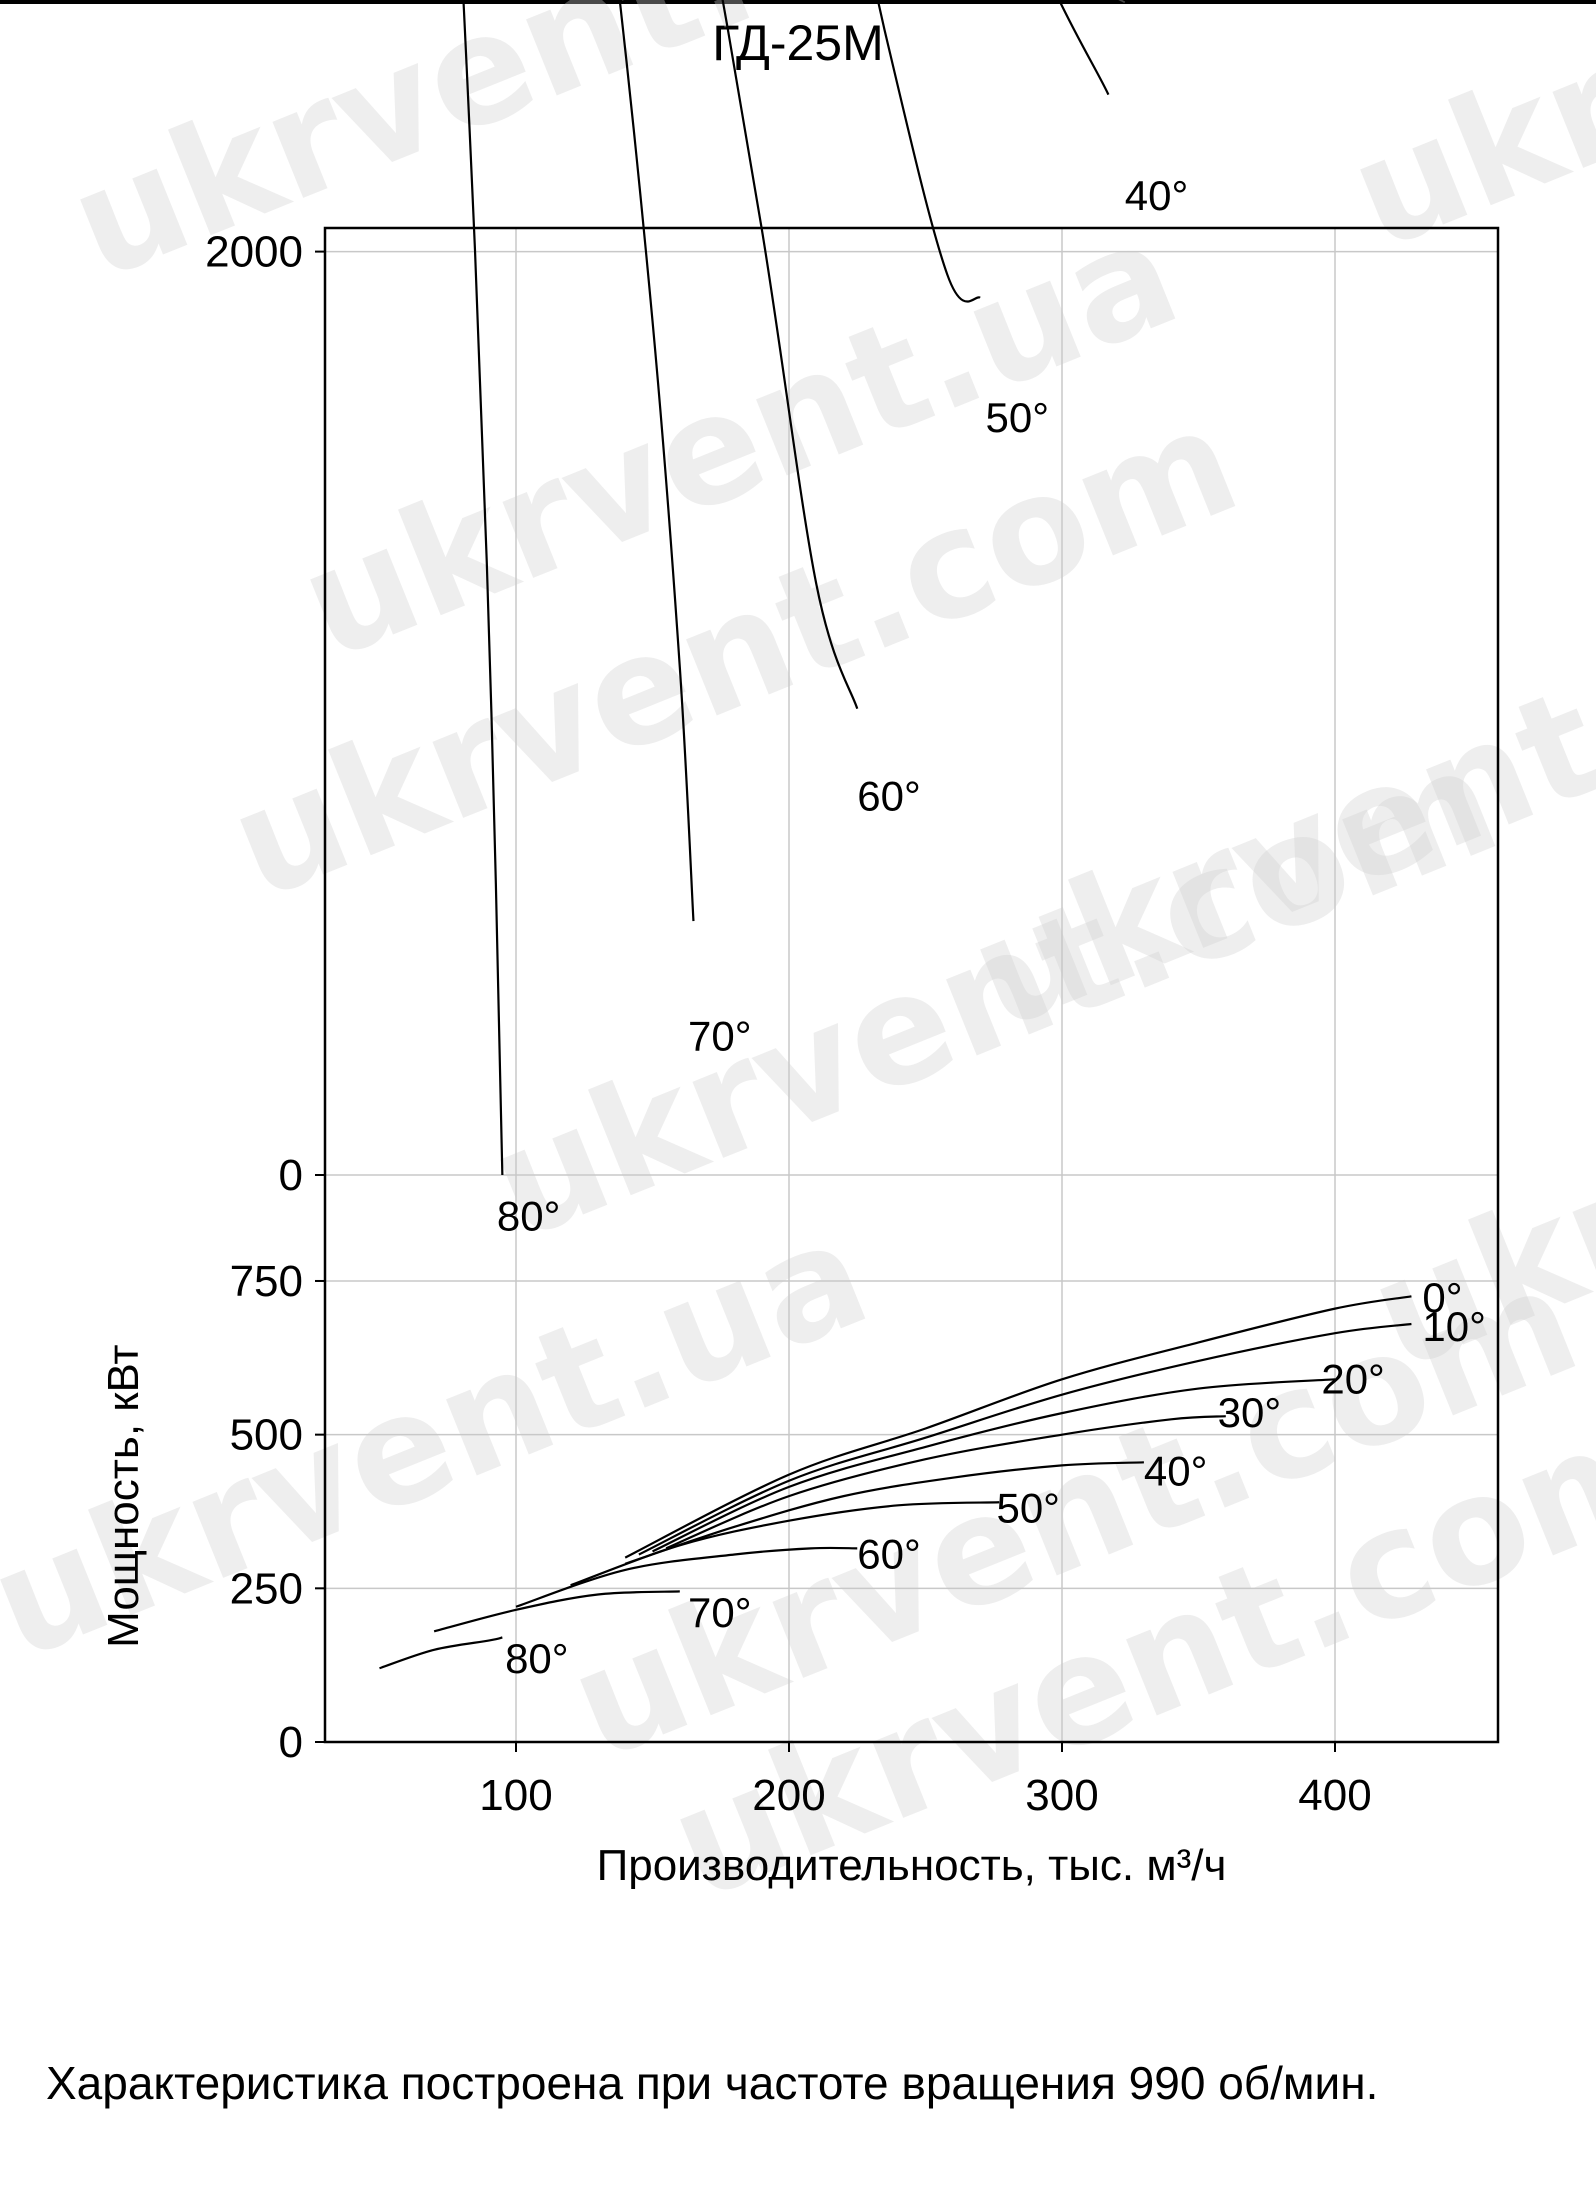 This screenshot has height=2201, width=1596. I want to click on power-series-label: 40°, so click(1176, 1471).